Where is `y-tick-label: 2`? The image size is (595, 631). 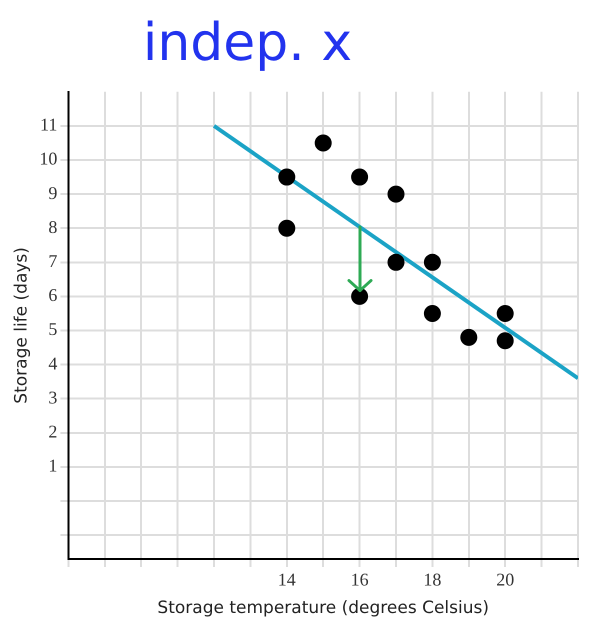 y-tick-label: 2 is located at coordinates (53, 432).